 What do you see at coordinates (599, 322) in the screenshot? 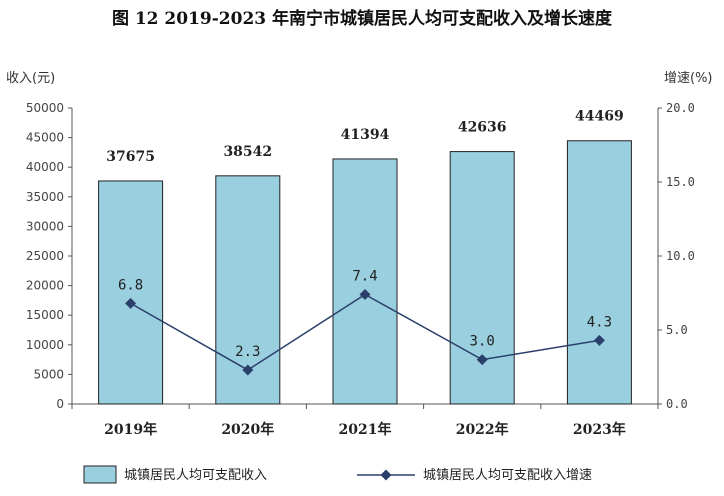
I see `growth-point-label: 4.3` at bounding box center [599, 322].